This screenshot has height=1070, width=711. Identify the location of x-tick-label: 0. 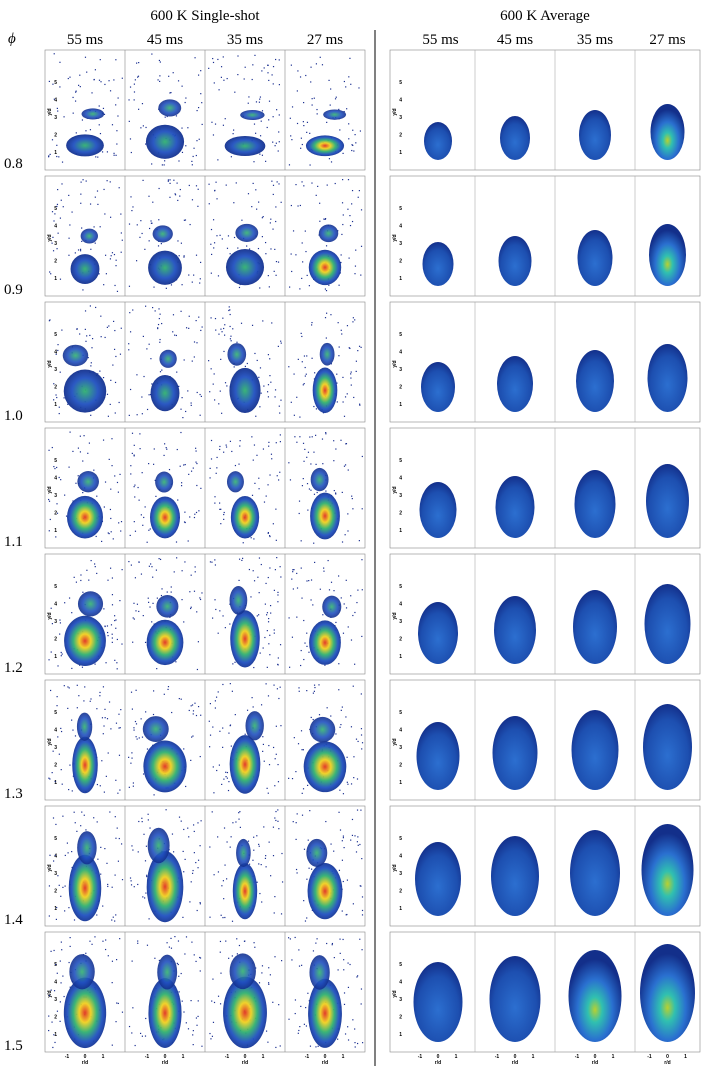
(667, 1057).